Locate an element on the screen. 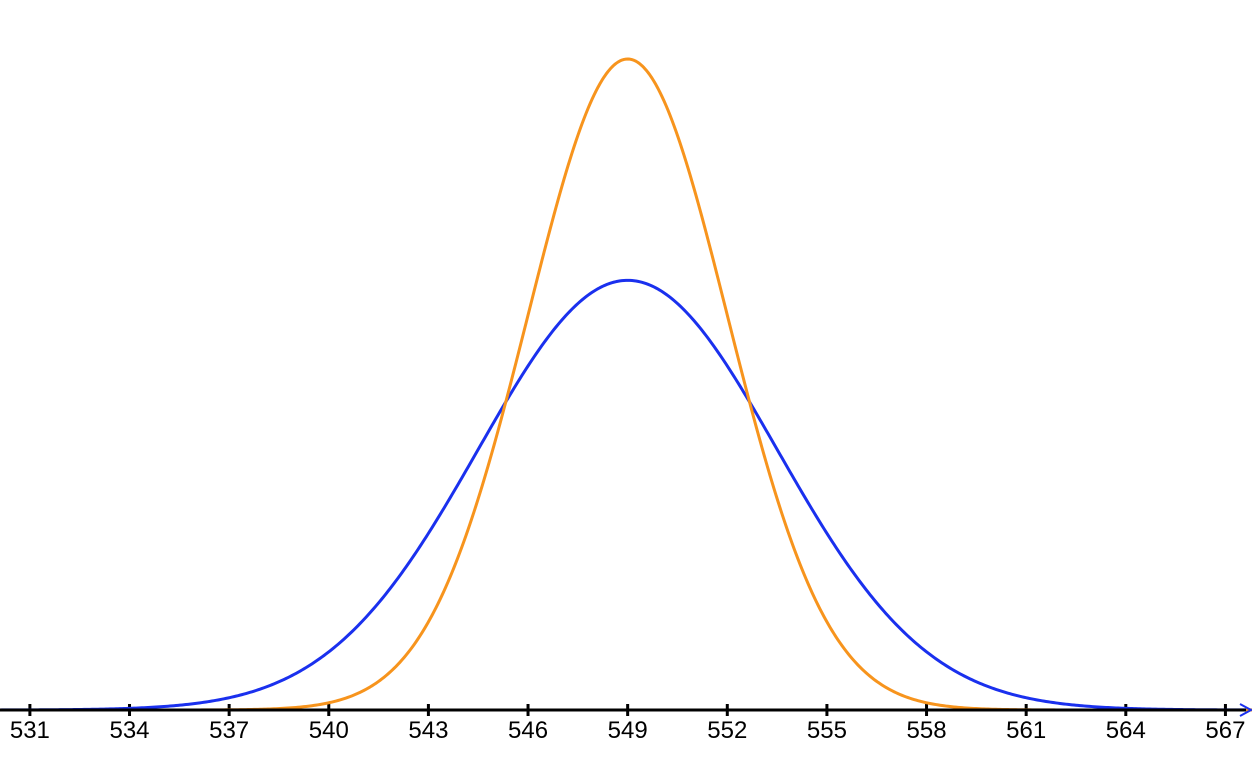  x-tick-label-567: 567 is located at coordinates (1225, 730).